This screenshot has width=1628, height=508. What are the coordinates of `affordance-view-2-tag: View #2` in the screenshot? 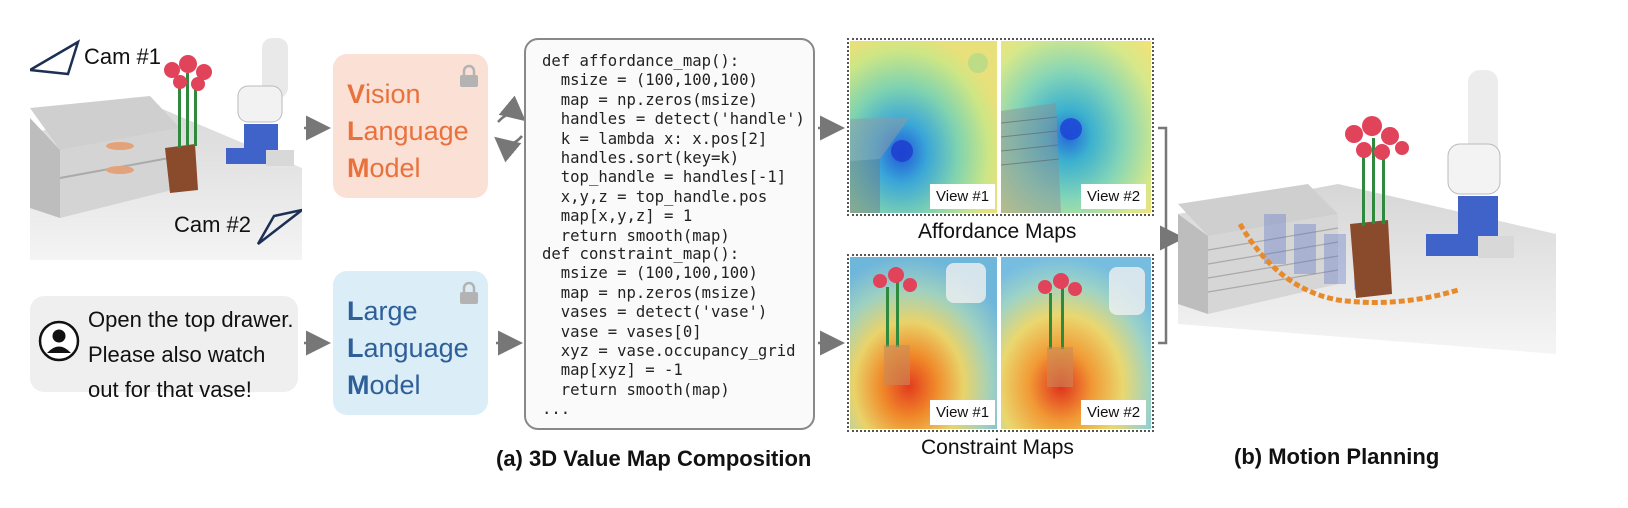 It's located at (1114, 196).